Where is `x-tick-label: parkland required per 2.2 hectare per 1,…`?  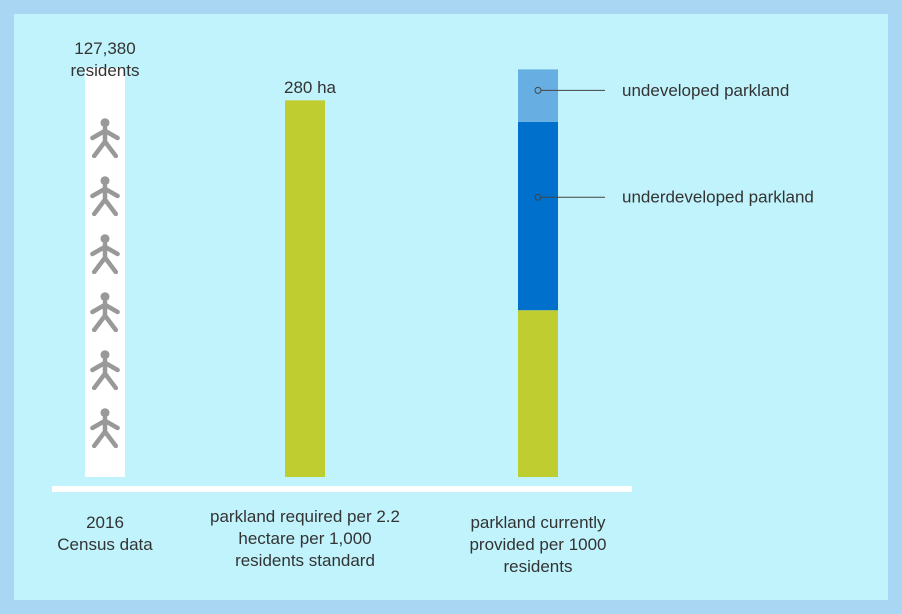
x-tick-label: parkland required per 2.2 hectare per 1,… is located at coordinates (305, 538).